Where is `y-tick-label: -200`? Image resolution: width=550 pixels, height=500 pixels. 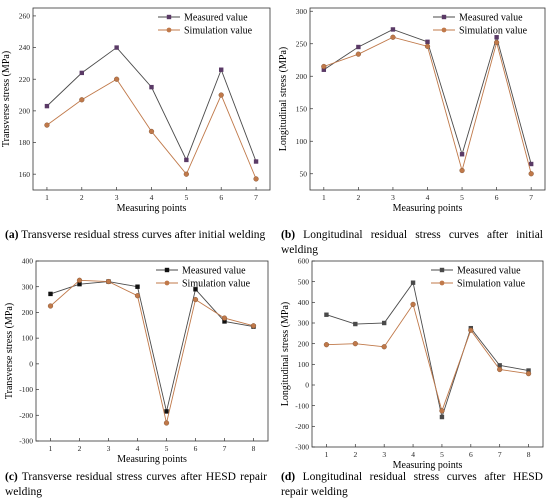
y-tick-label: -200 is located at coordinates (26, 415).